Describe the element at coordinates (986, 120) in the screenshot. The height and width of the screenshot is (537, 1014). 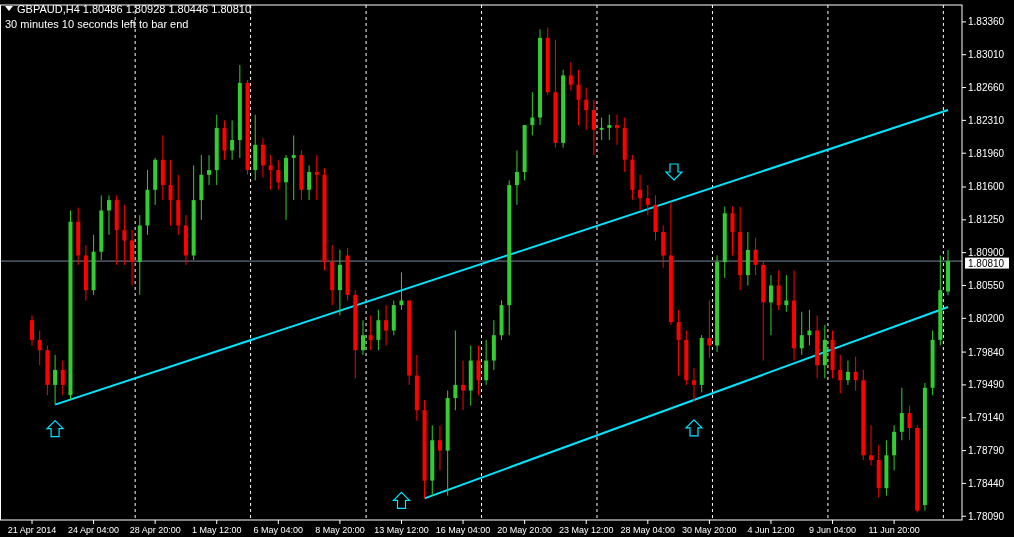
I see `y-tick-label: 1.82310` at that location.